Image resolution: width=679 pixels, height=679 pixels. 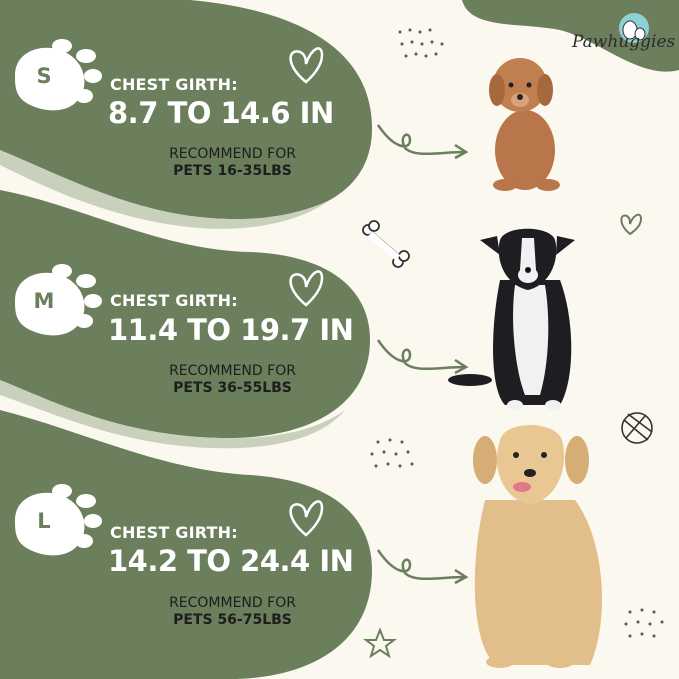 I want to click on size-letter-small: S, so click(x=44, y=76).